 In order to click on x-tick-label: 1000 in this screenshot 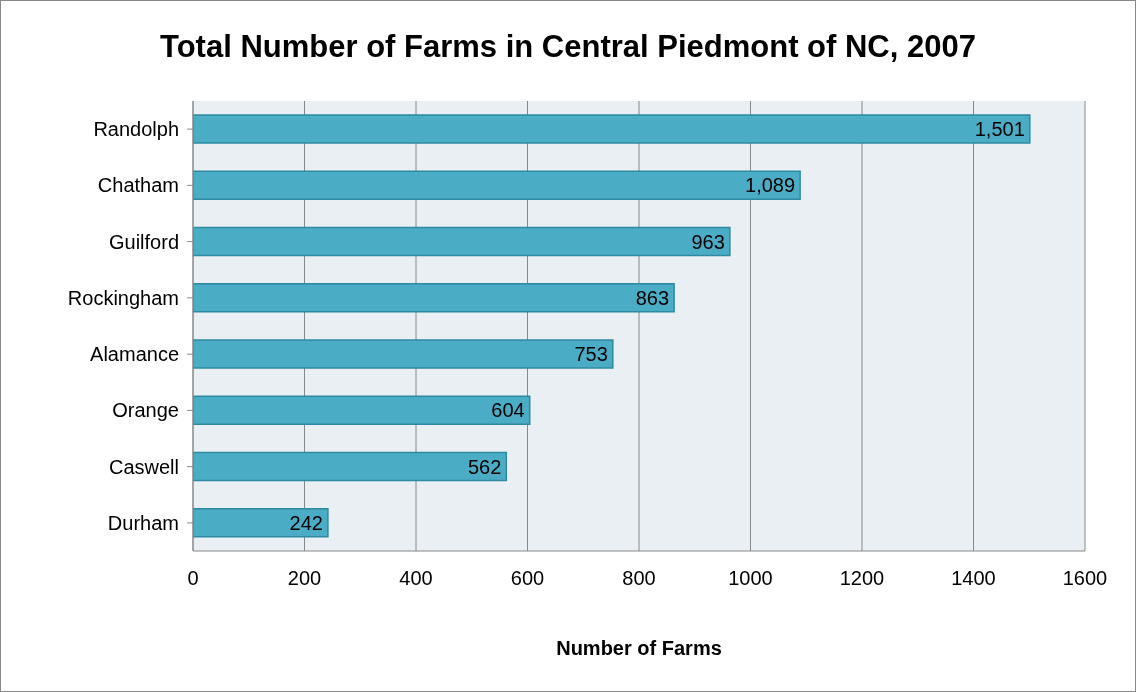, I will do `click(750, 578)`.